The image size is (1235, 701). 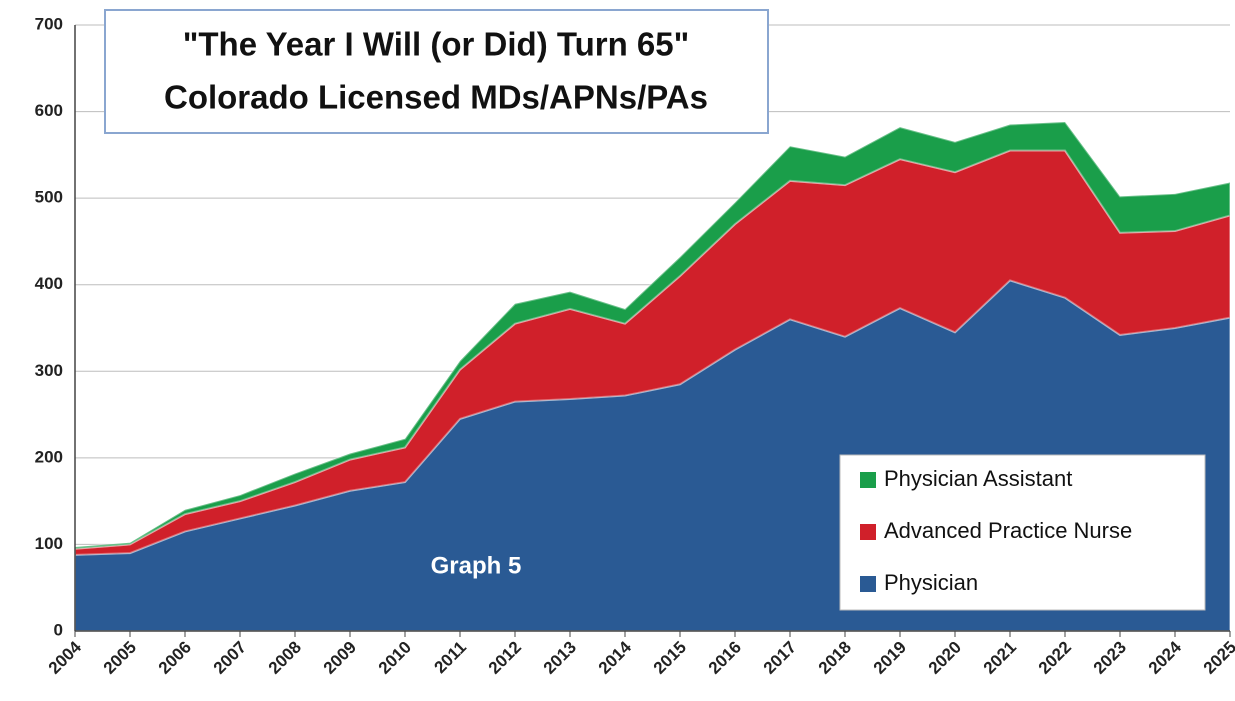 What do you see at coordinates (1110, 658) in the screenshot?
I see `x-tick-label: 2023` at bounding box center [1110, 658].